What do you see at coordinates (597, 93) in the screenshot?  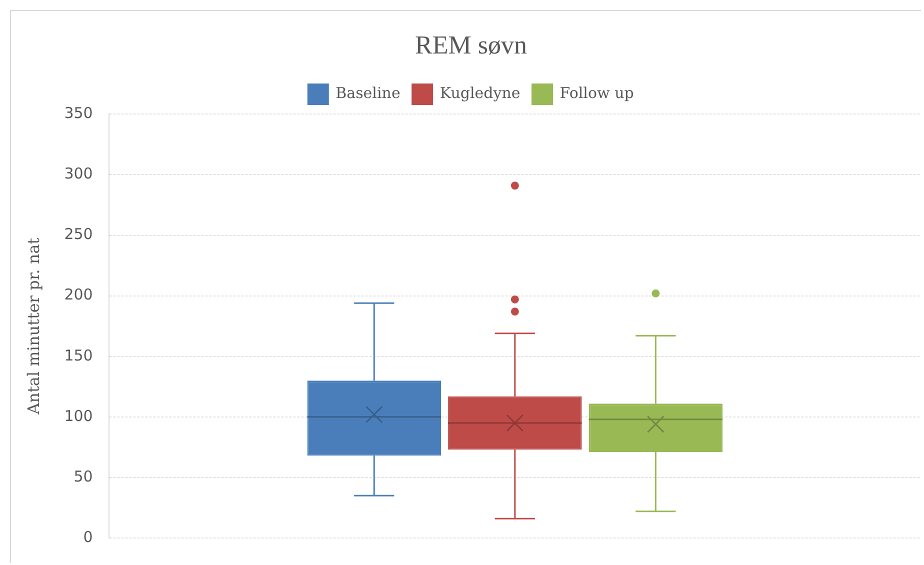 I see `legend-label: Follow up` at bounding box center [597, 93].